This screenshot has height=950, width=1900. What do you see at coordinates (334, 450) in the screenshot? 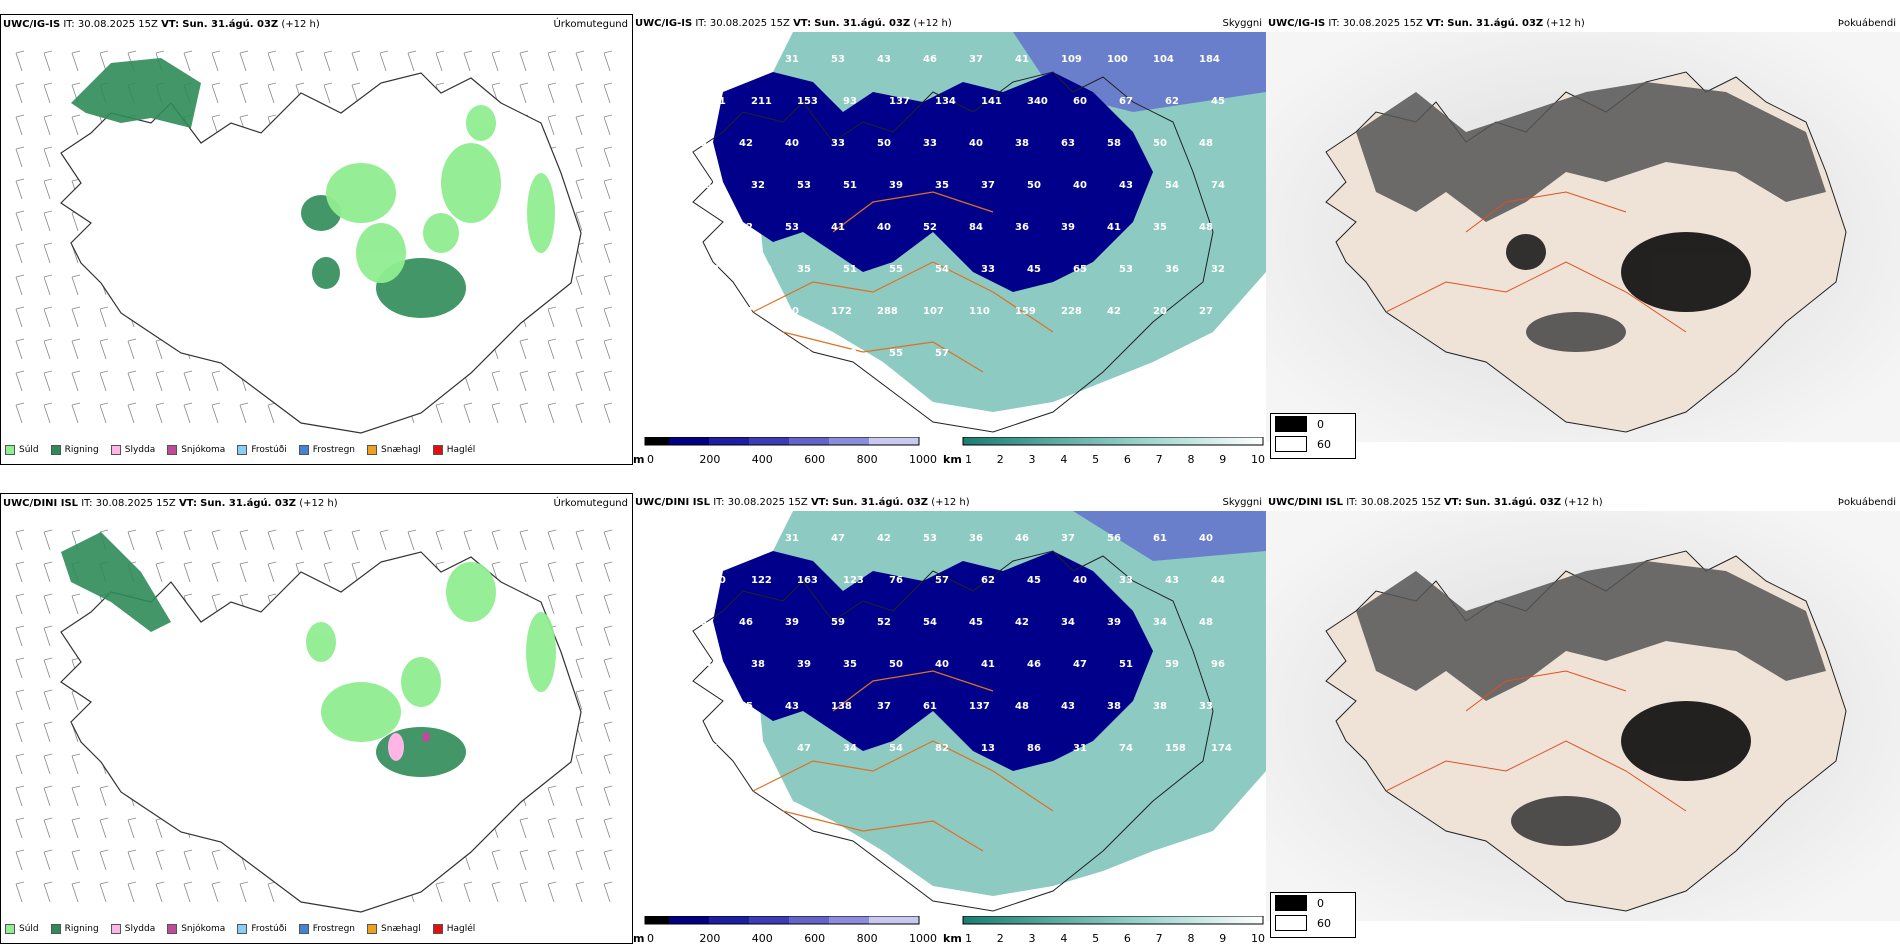
I see `precip-legend-label: Frostregn` at bounding box center [334, 450].